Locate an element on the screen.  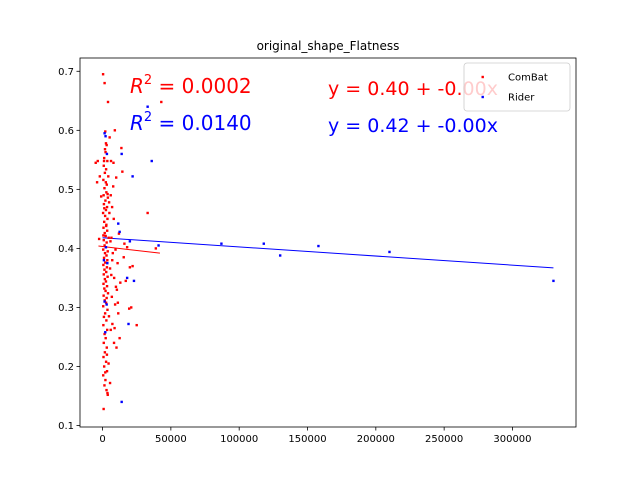
y-tick-label: 0.2 is located at coordinates (66, 367).